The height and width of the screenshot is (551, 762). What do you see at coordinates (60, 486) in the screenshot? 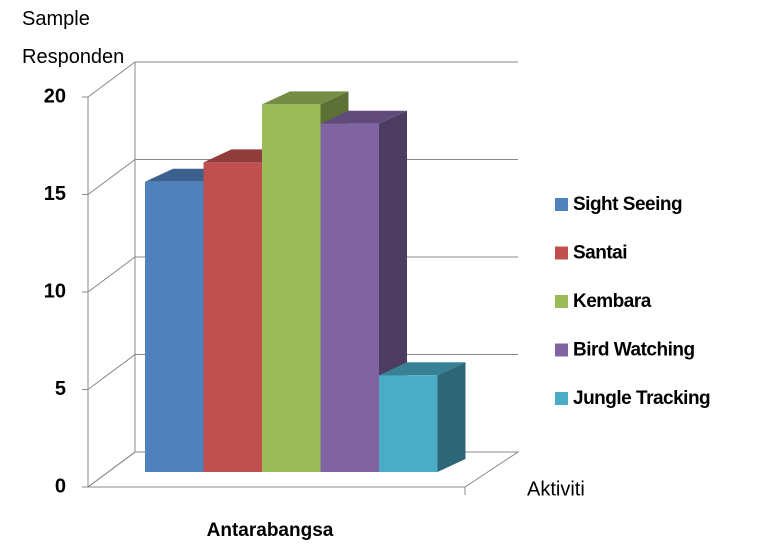
I see `y-tick-label: 0` at bounding box center [60, 486].